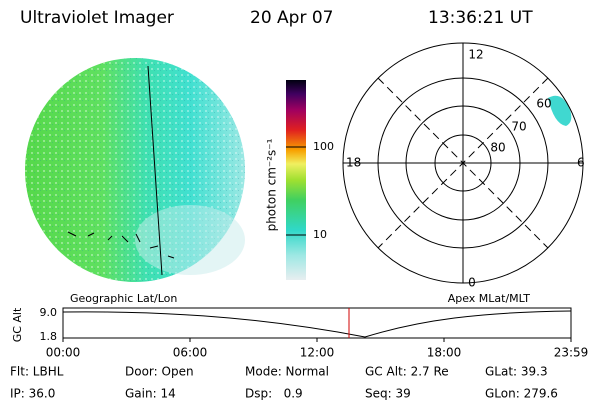 Image resolution: width=600 pixels, height=400 pixels. I want to click on mlt-label: 18, so click(353, 163).